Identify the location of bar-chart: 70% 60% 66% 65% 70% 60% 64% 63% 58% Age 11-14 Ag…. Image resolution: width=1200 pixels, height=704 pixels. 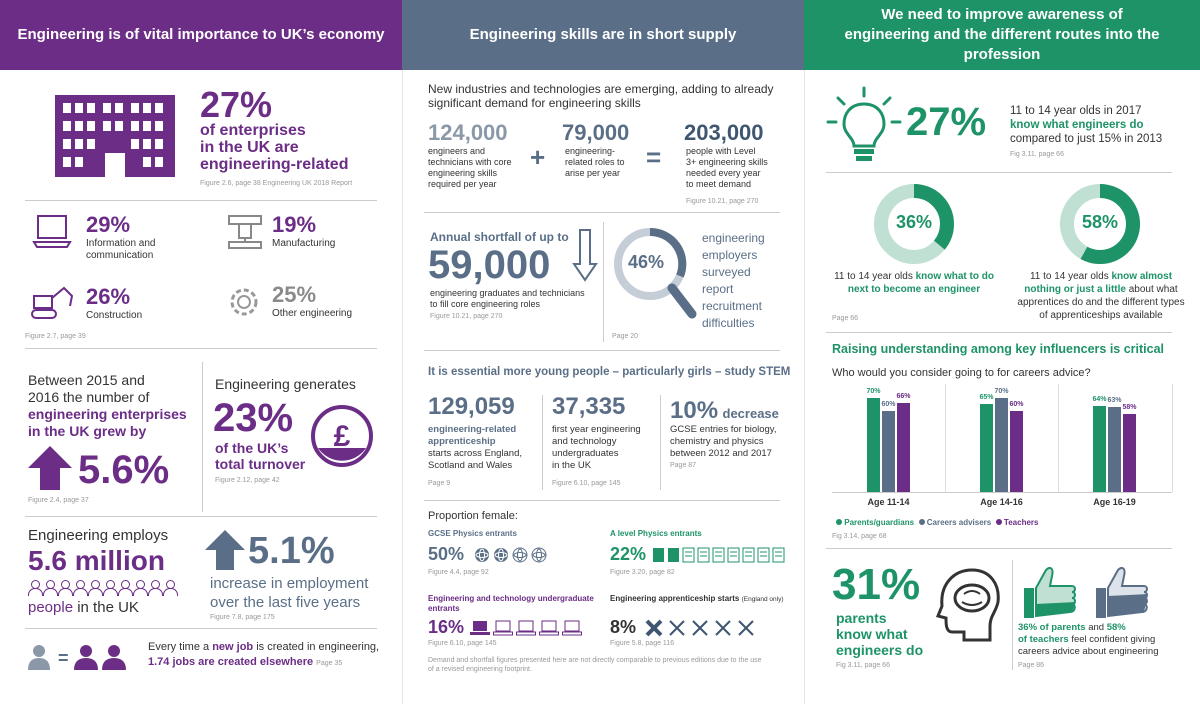
(1002, 459).